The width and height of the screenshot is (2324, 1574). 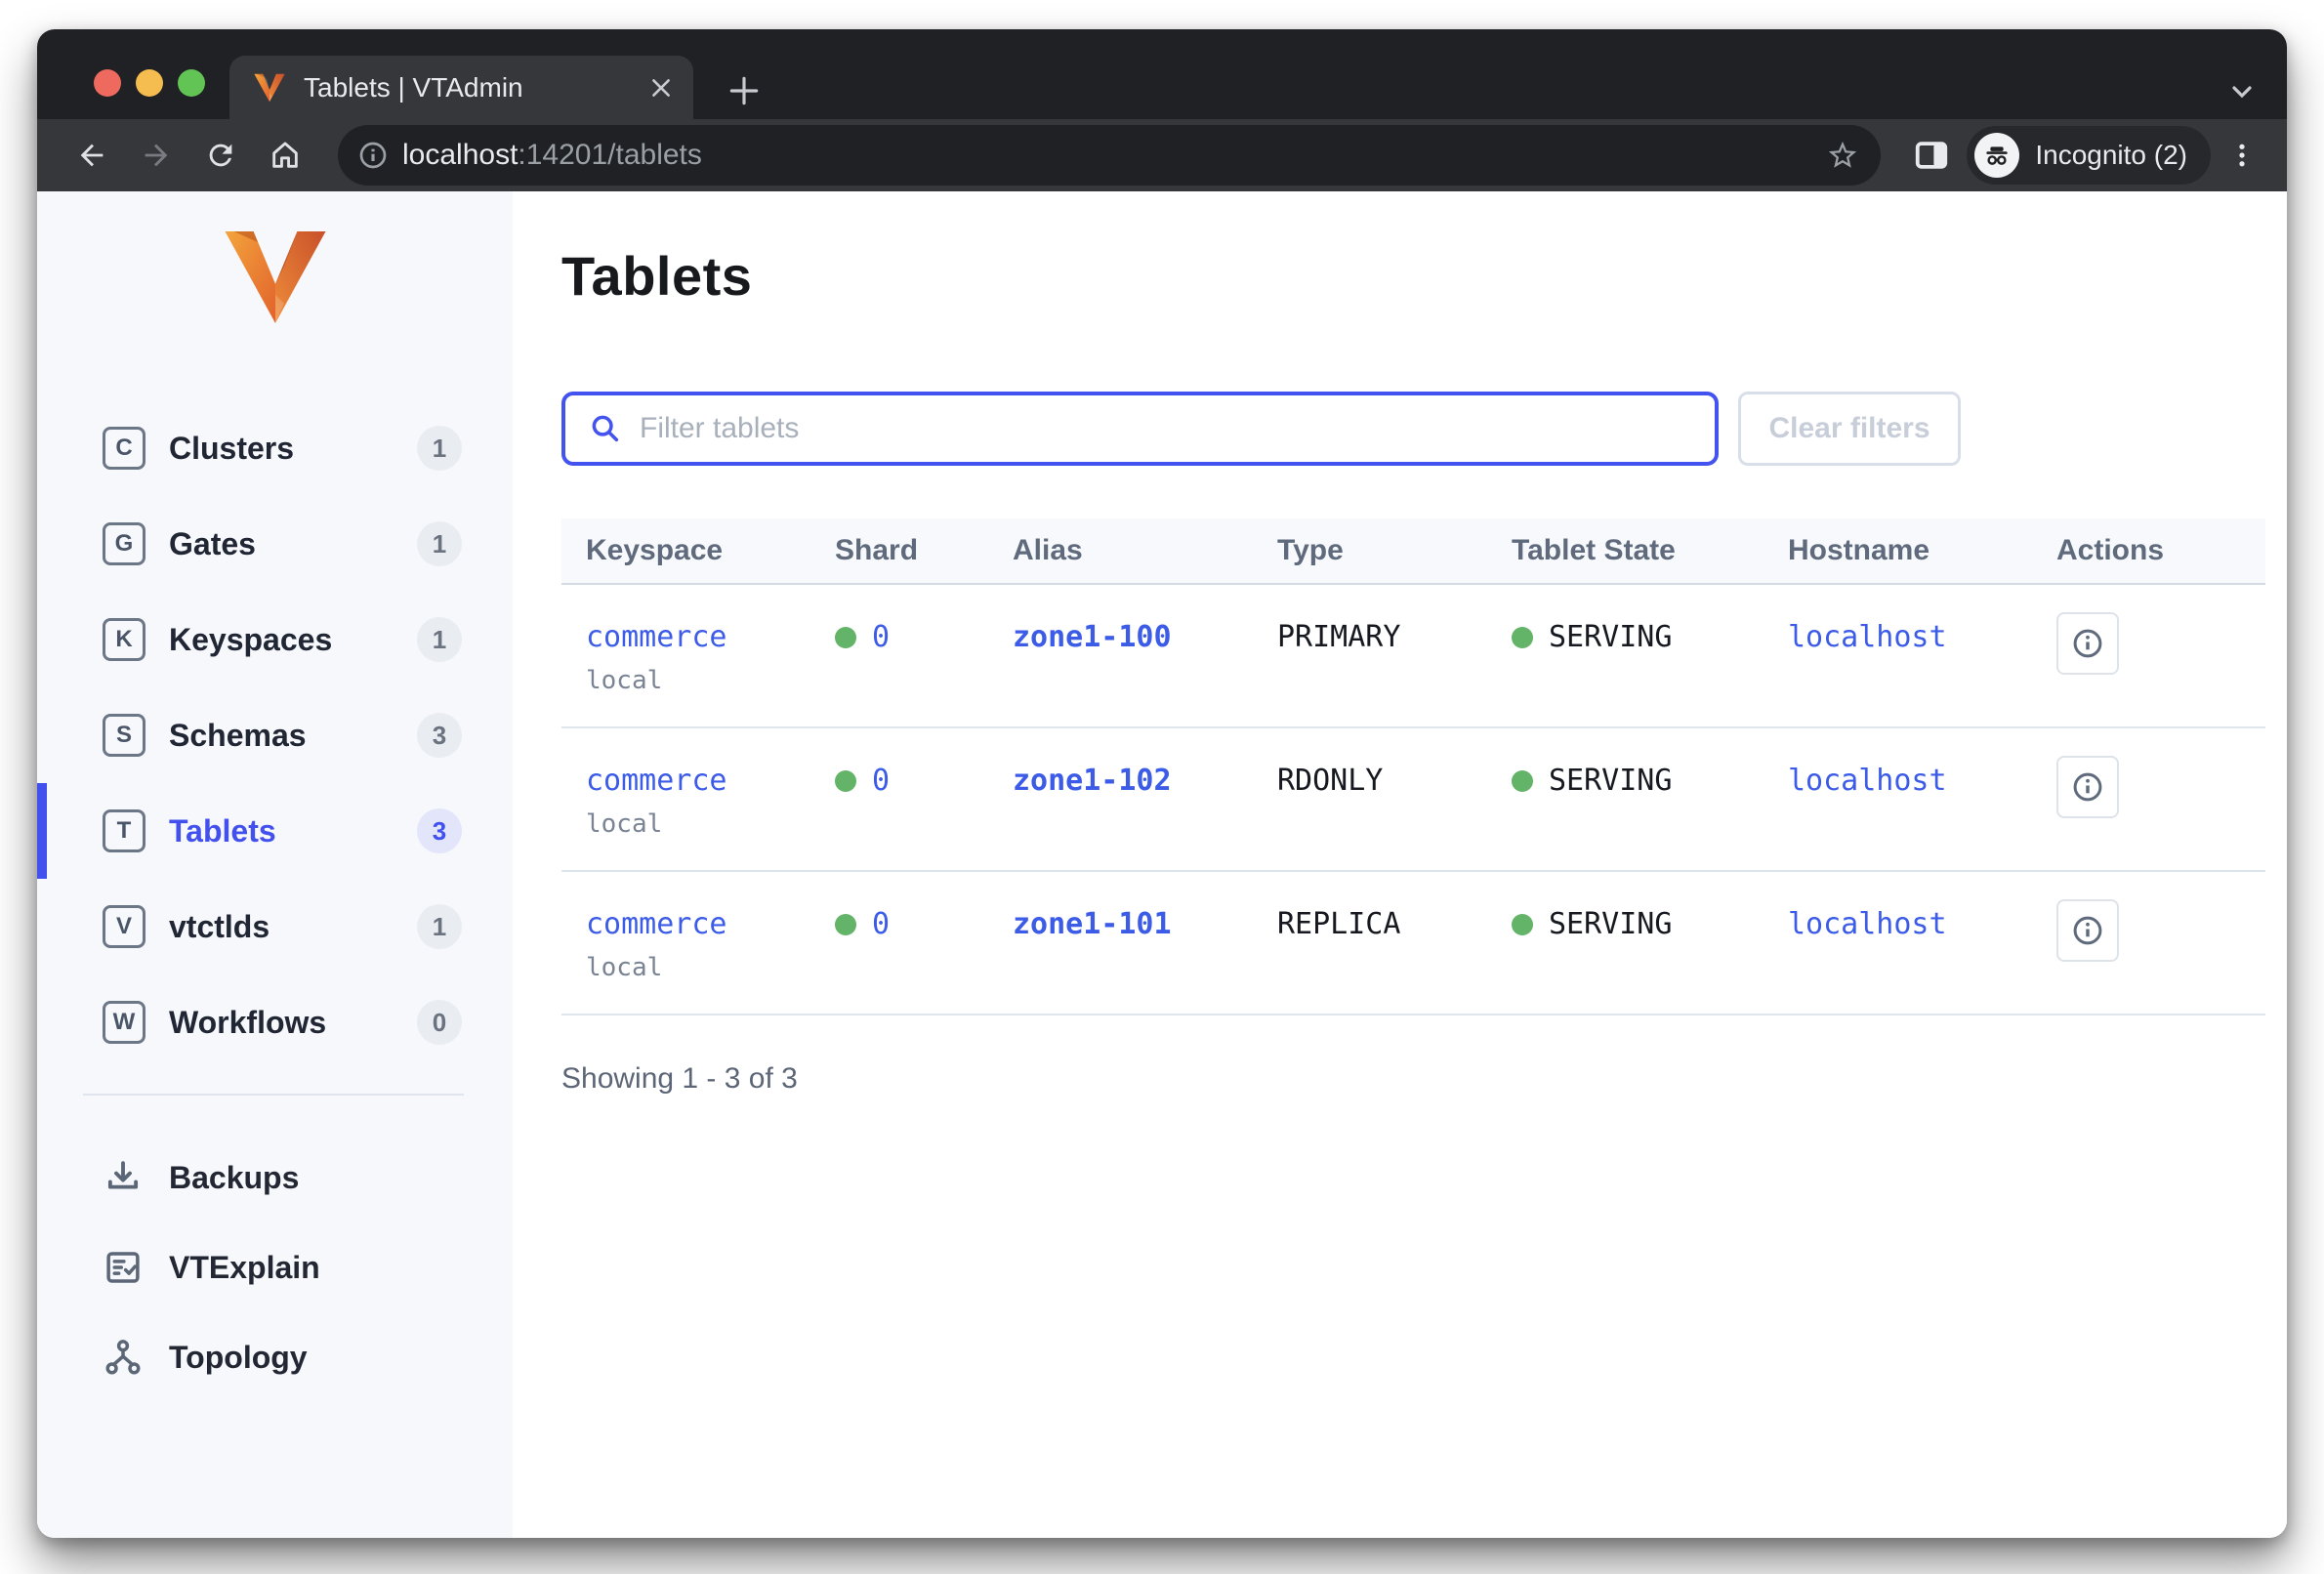 I want to click on minimize-window-button, so click(x=149, y=83).